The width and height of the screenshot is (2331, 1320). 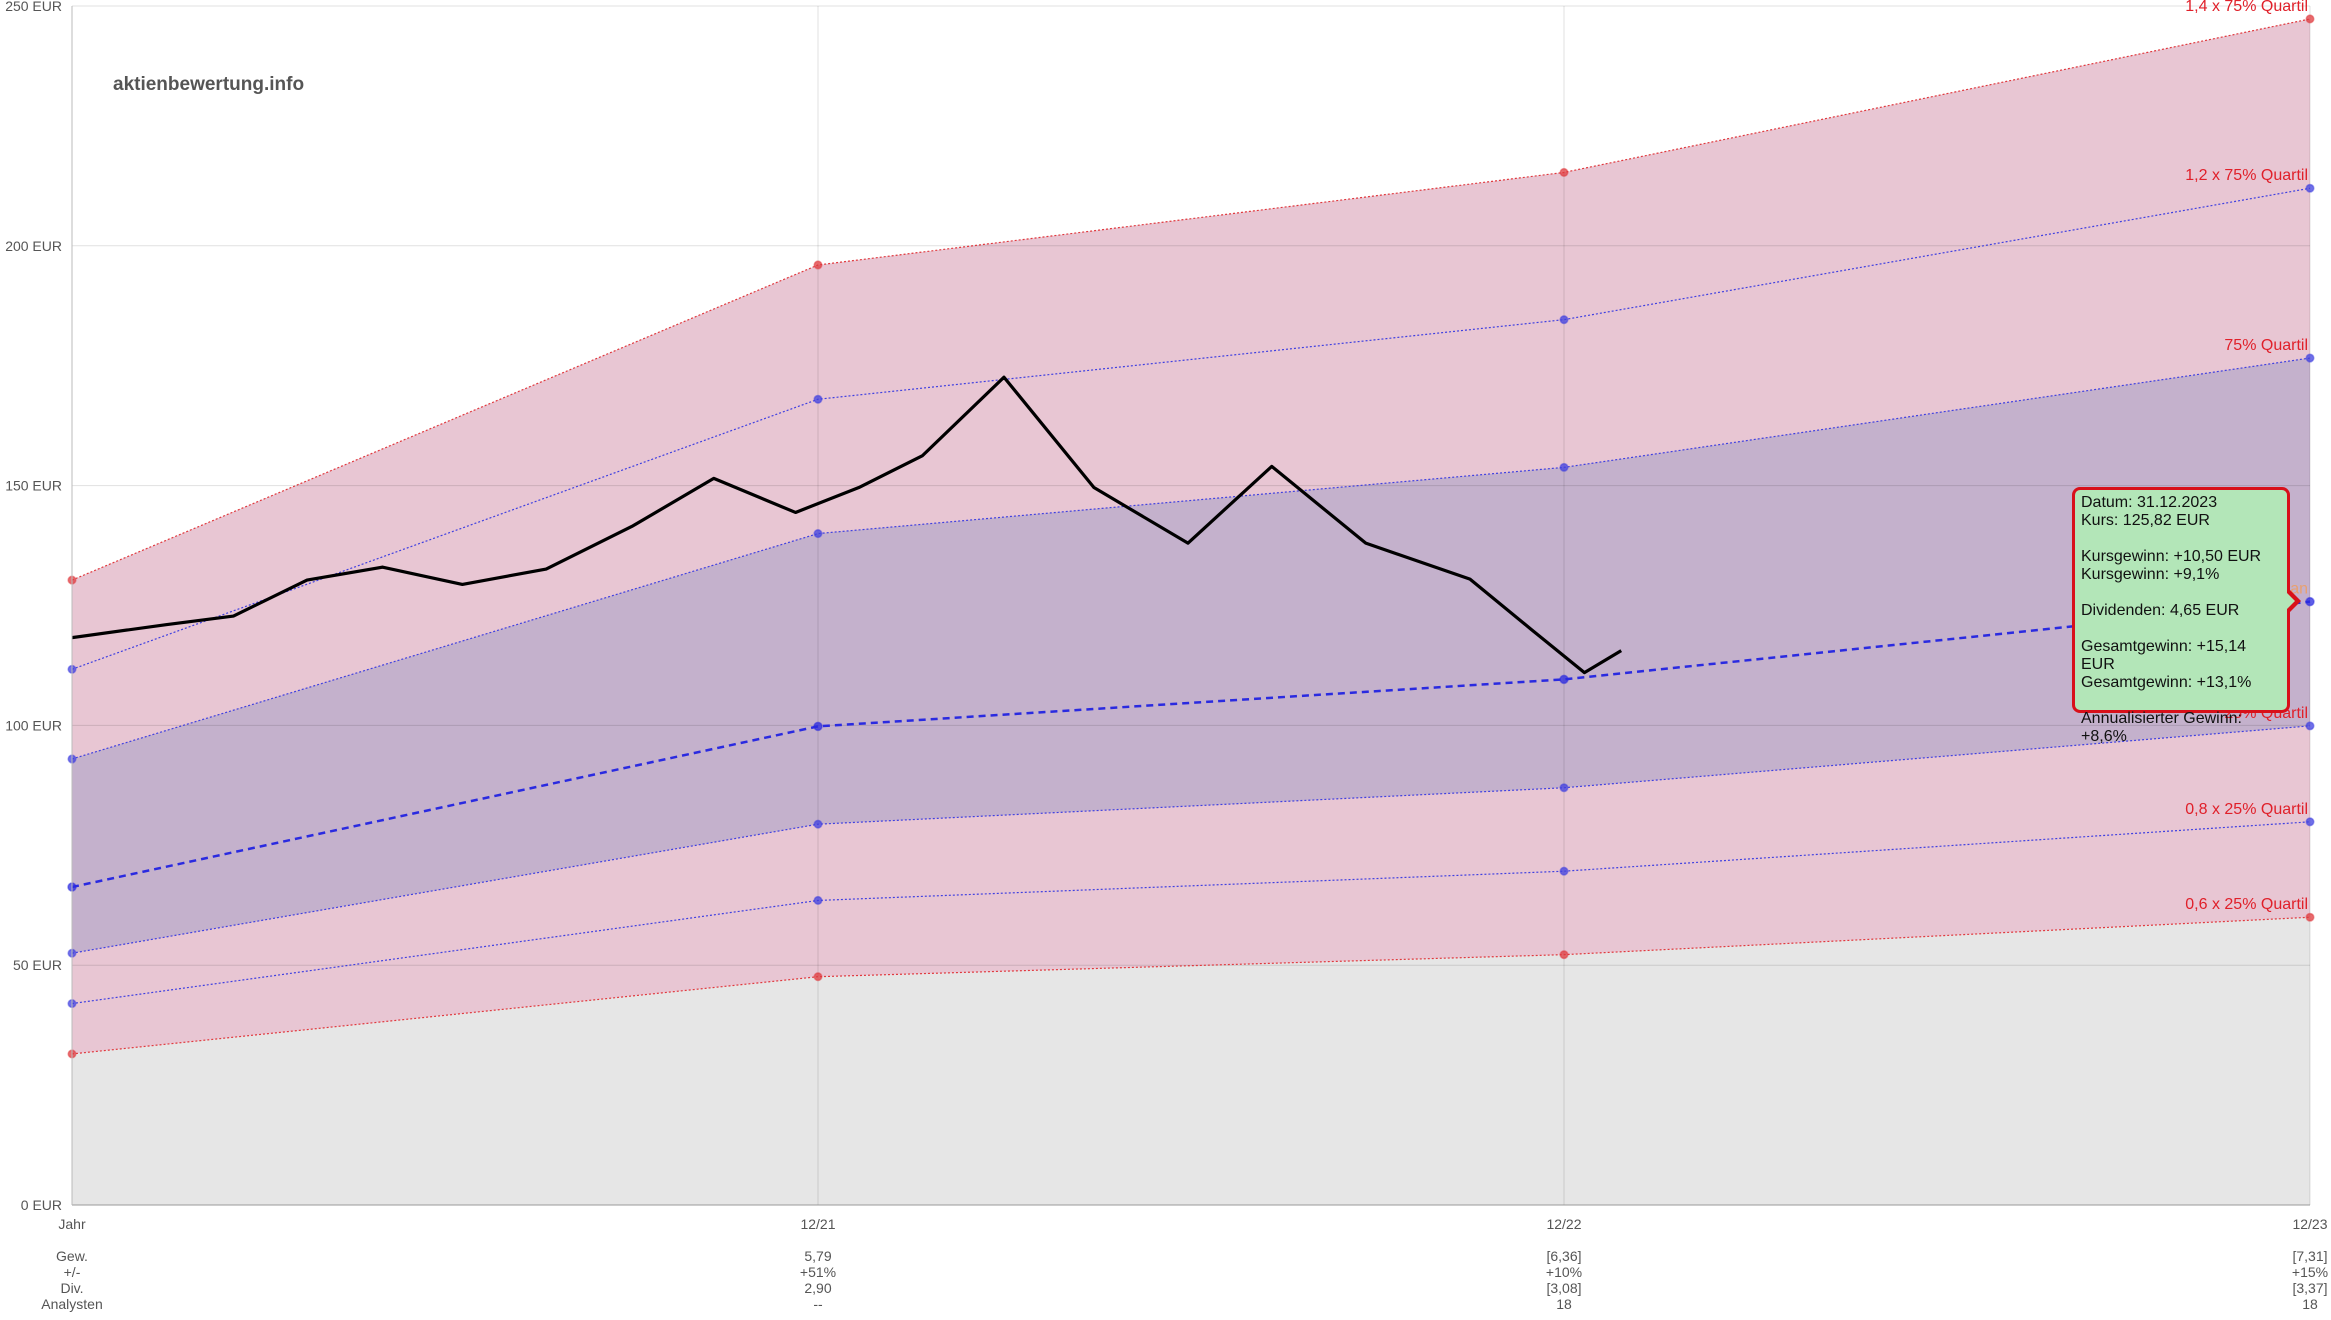 What do you see at coordinates (2166, 682) in the screenshot?
I see `tooltip-line: Gesamtgewinn: +13,1%` at bounding box center [2166, 682].